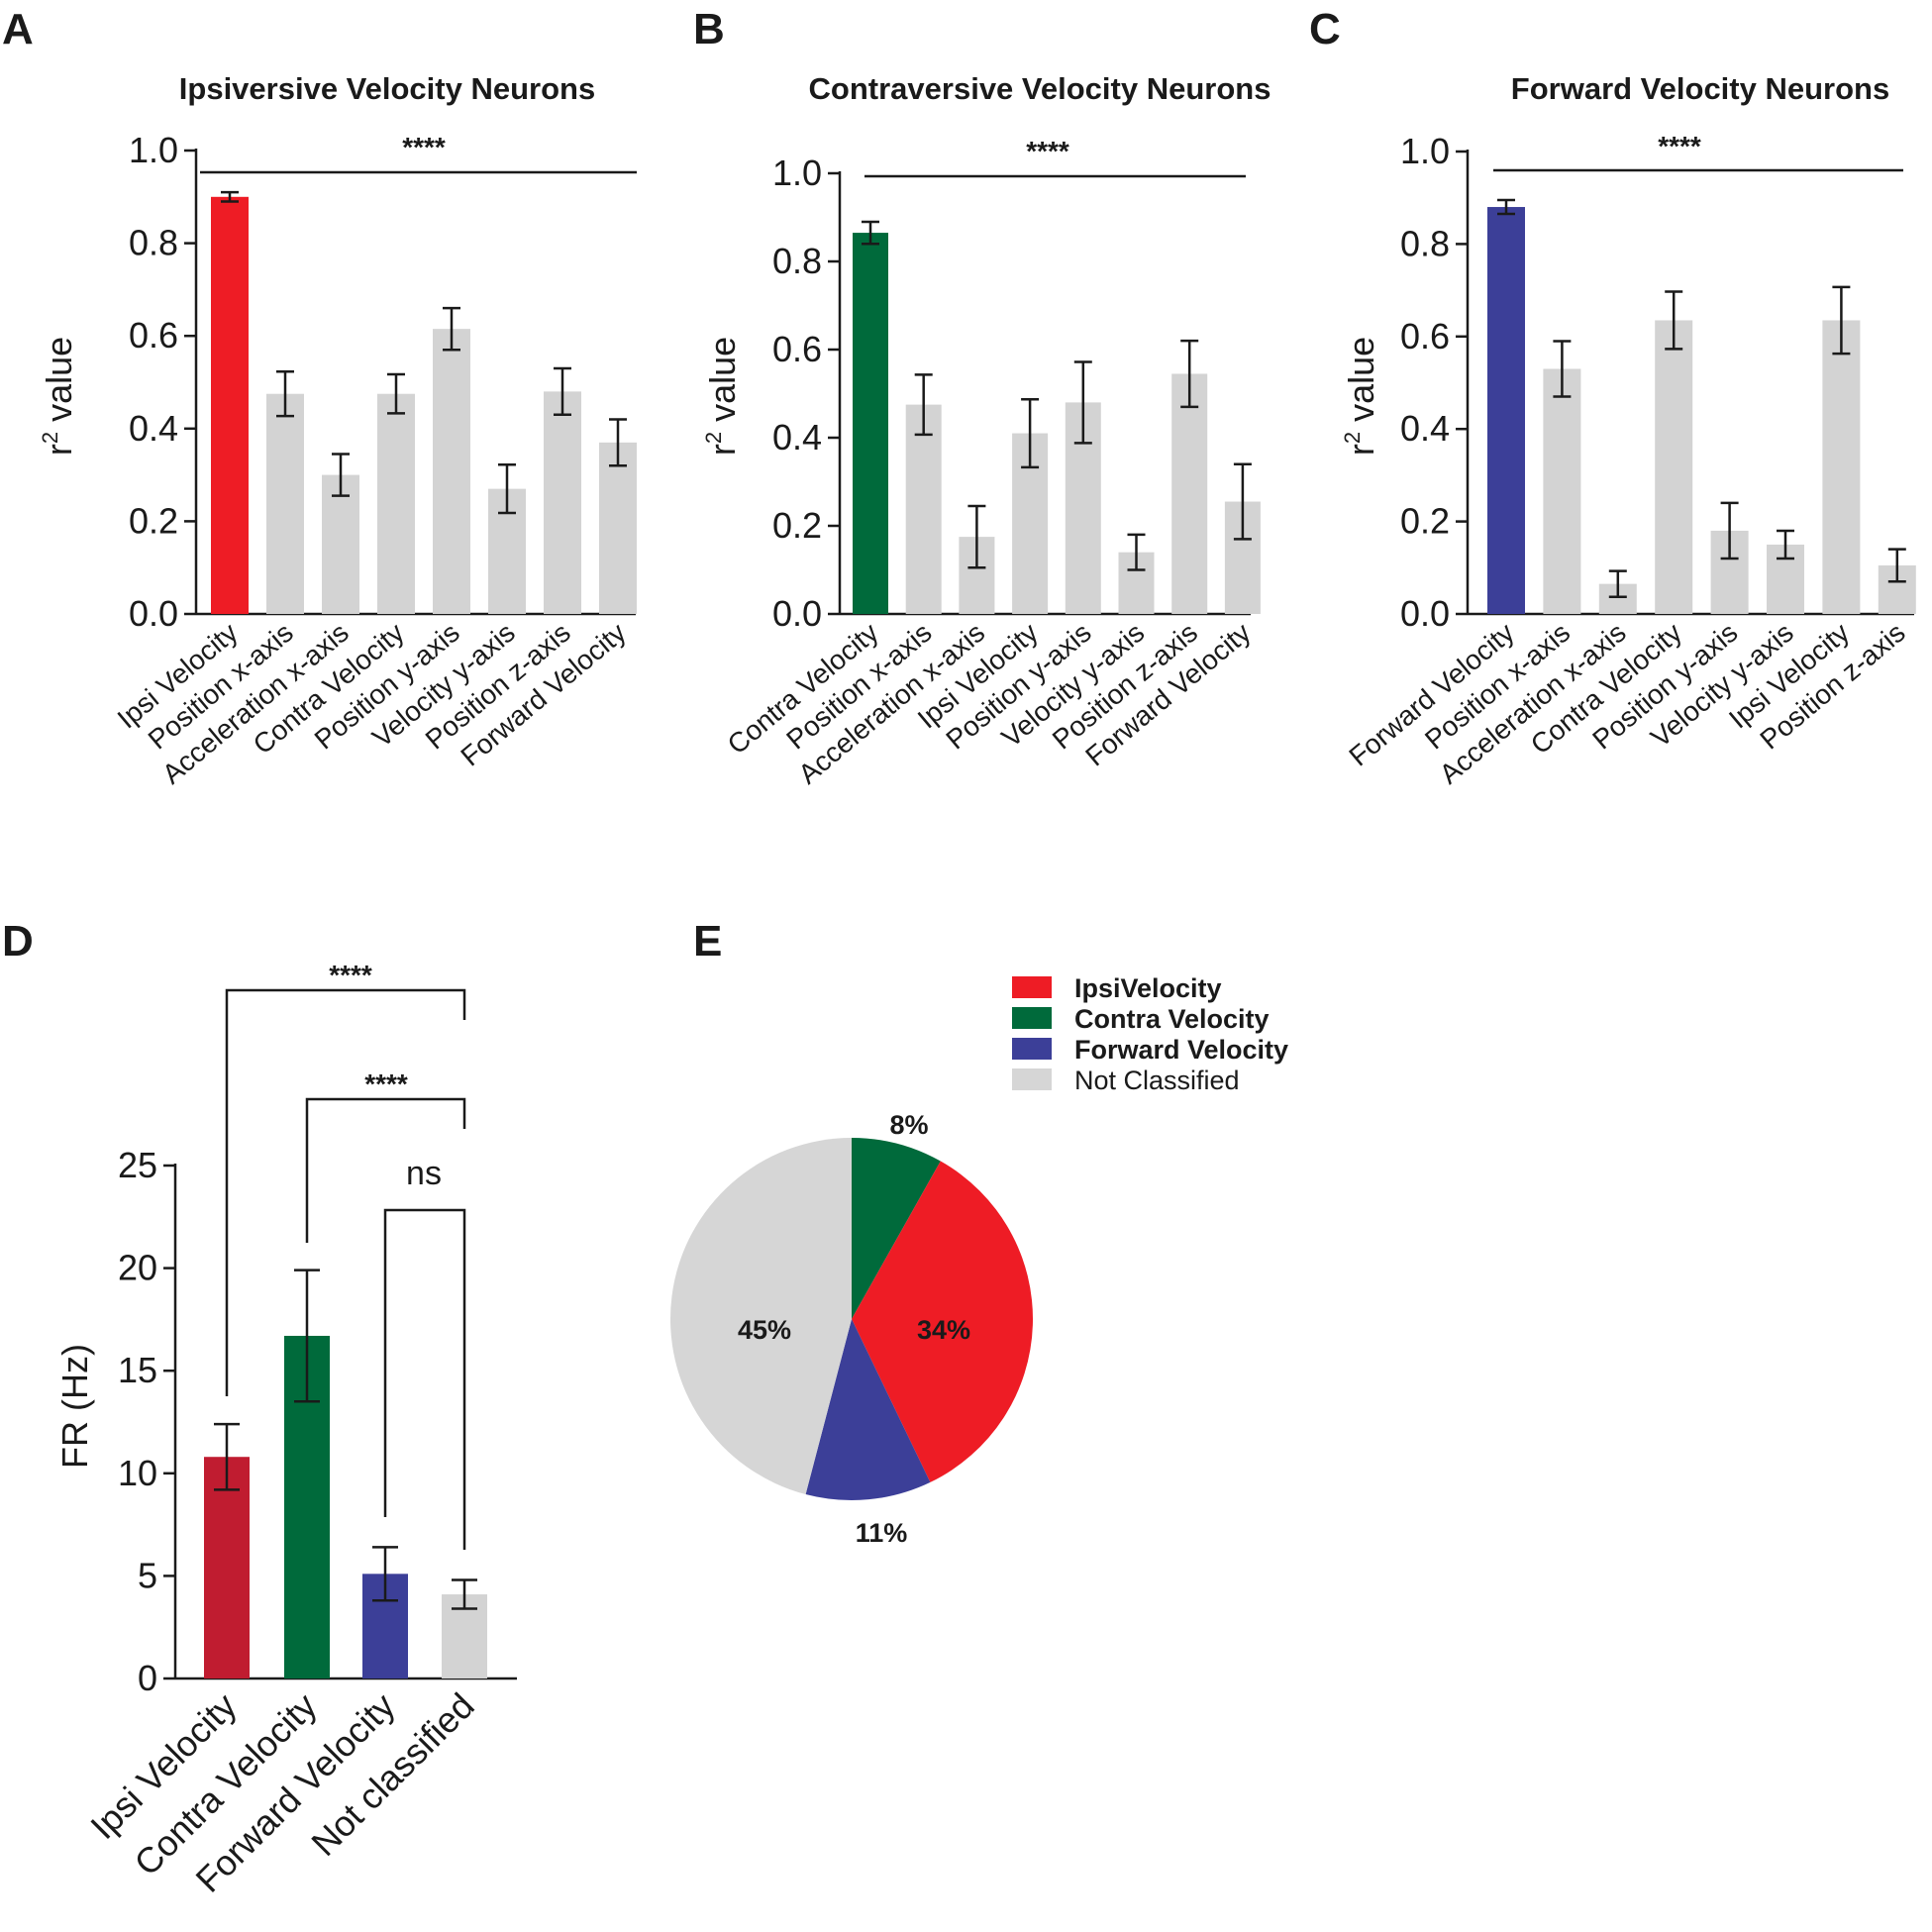  What do you see at coordinates (1172, 1019) in the screenshot?
I see `legend-label-2: Contra Velocity` at bounding box center [1172, 1019].